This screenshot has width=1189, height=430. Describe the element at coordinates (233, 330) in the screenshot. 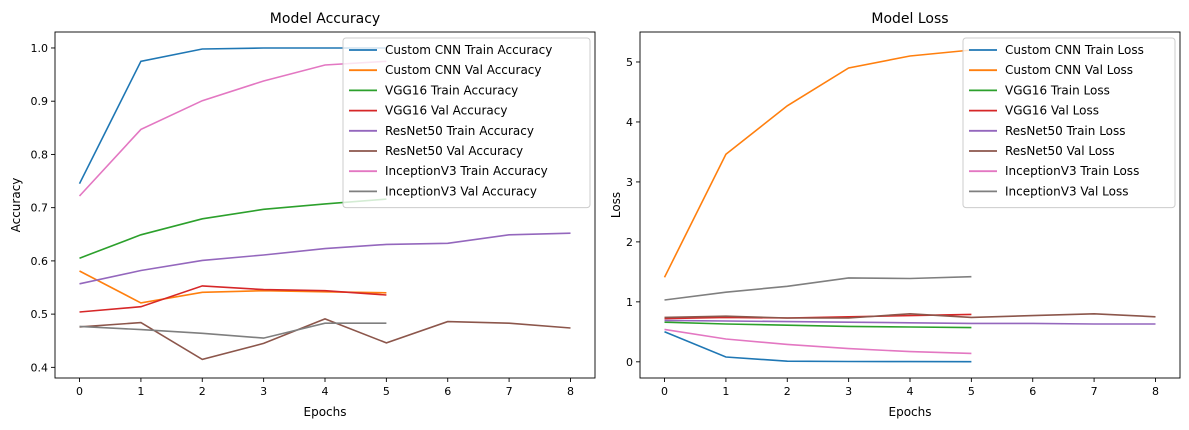

I see `series-line-inceptionv3-val-accuracy` at that location.